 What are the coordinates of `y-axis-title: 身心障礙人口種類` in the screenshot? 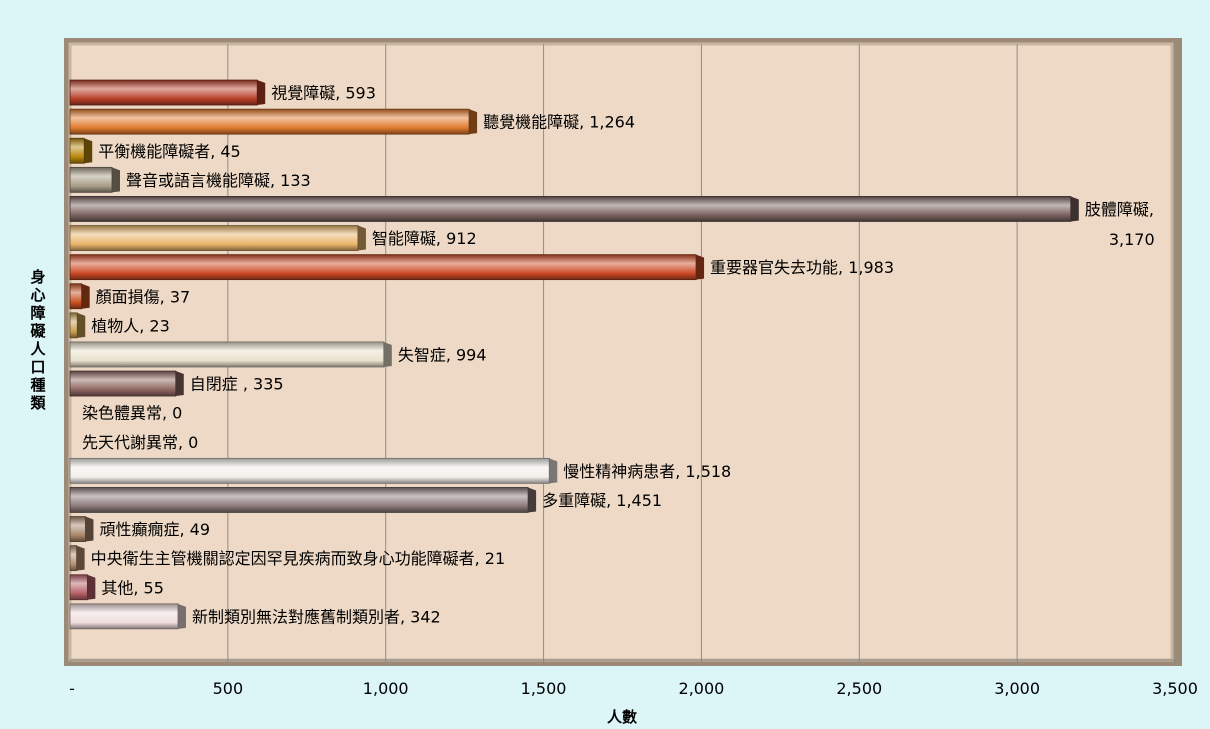 It's located at (37, 340).